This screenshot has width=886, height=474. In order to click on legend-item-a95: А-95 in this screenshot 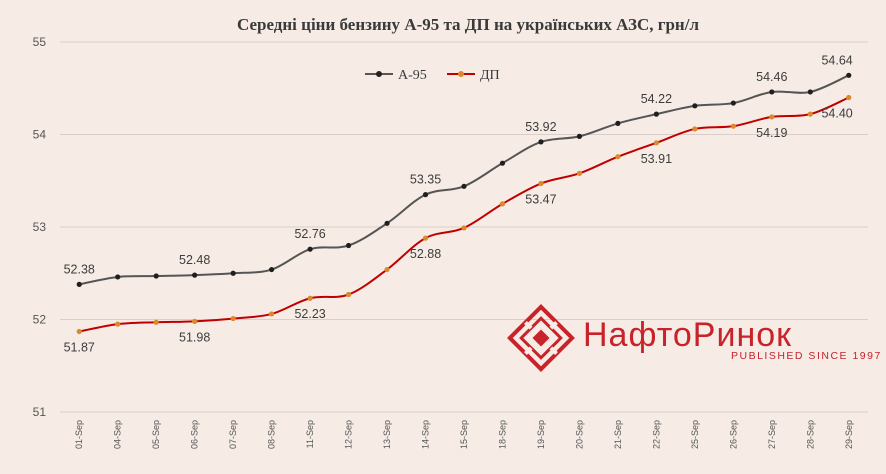, I will do `click(396, 75)`.